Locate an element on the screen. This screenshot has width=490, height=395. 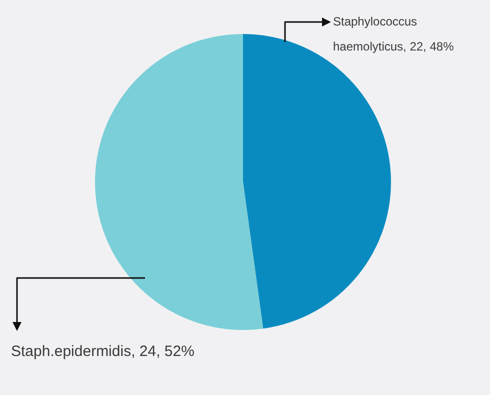
slice-label: Staphylococcus haemolyticus, 22, 48% is located at coordinates (393, 34).